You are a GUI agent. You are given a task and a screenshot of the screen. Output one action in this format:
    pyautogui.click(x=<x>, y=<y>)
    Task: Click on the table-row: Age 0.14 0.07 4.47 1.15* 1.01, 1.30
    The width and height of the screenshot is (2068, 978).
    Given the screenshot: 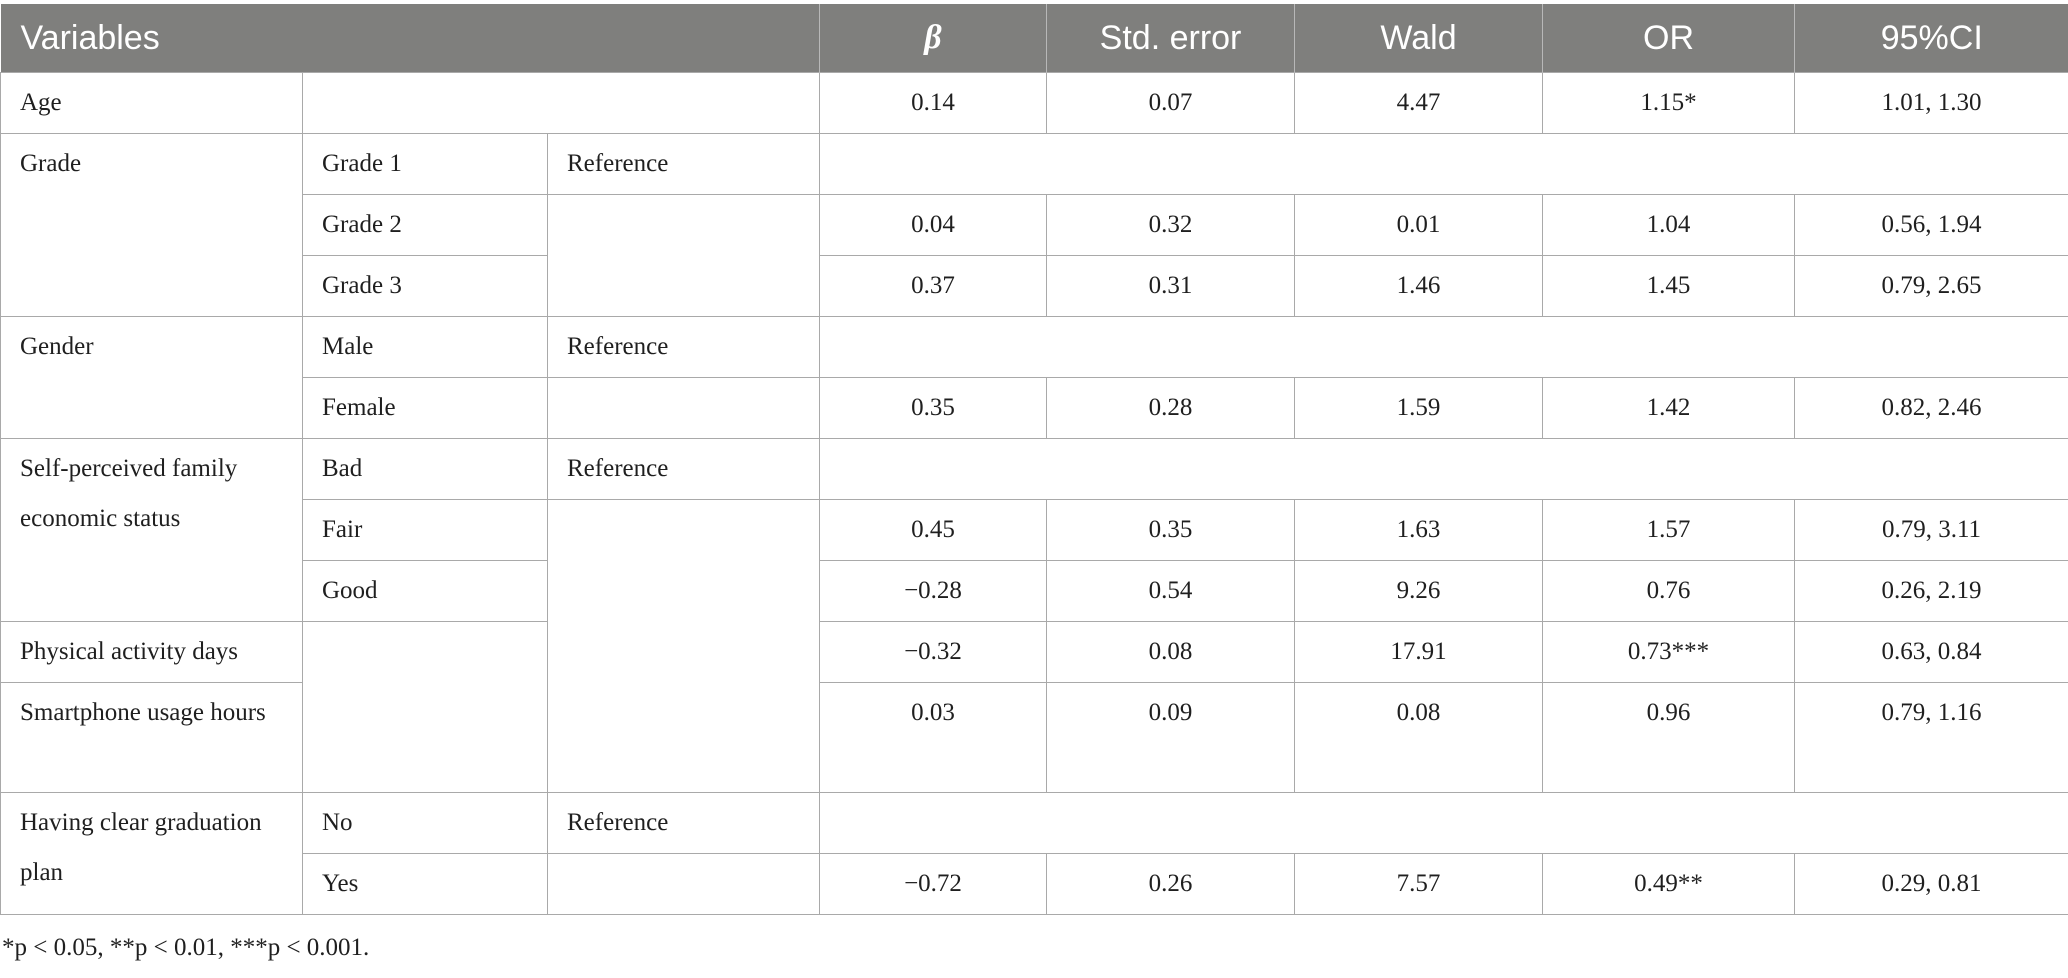 What is the action you would take?
    pyautogui.click(x=1034, y=103)
    